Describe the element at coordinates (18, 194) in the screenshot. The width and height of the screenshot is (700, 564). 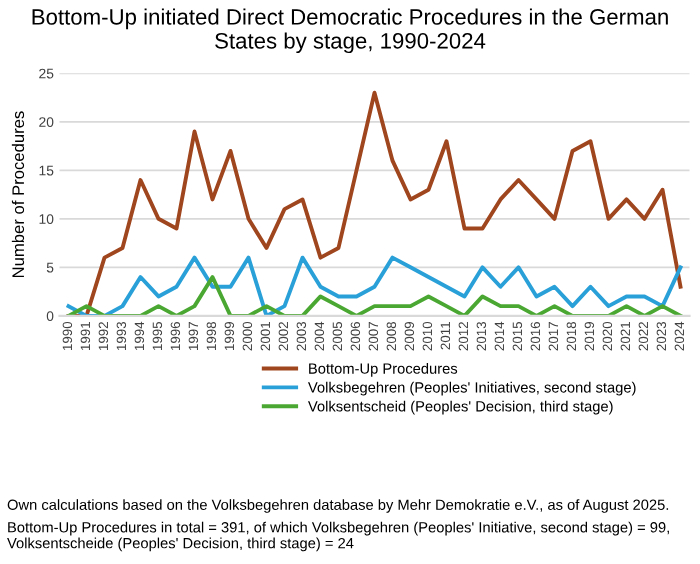
I see `y-axis-title: Number of Procedures` at that location.